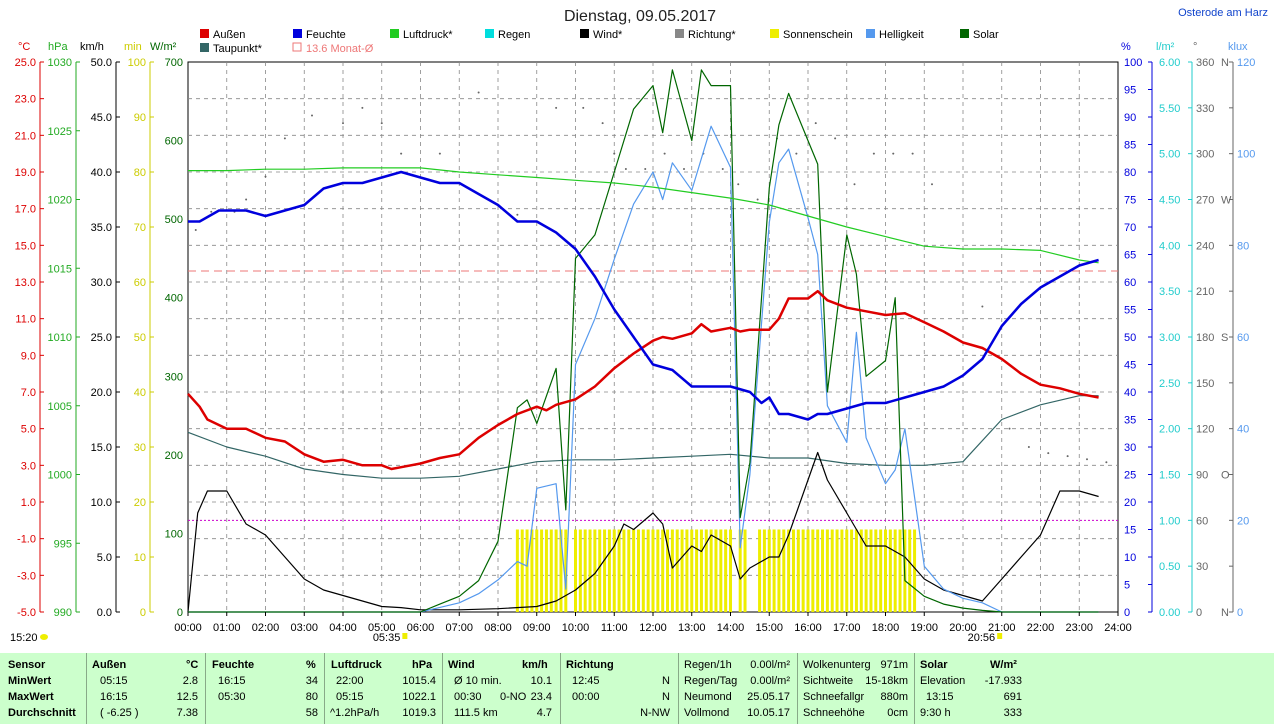 This screenshot has height=724, width=1274. What do you see at coordinates (1205, 292) in the screenshot?
I see `dir-axis-tick: 210` at bounding box center [1205, 292].